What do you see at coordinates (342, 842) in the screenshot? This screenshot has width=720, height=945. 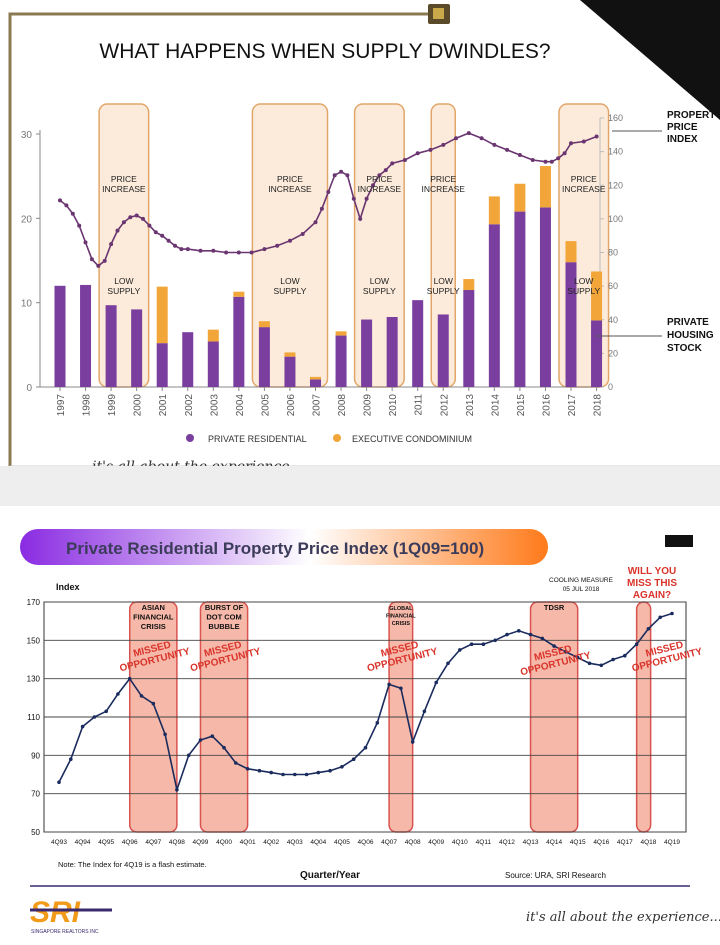 I see `x-tick-label: 4Q05` at bounding box center [342, 842].